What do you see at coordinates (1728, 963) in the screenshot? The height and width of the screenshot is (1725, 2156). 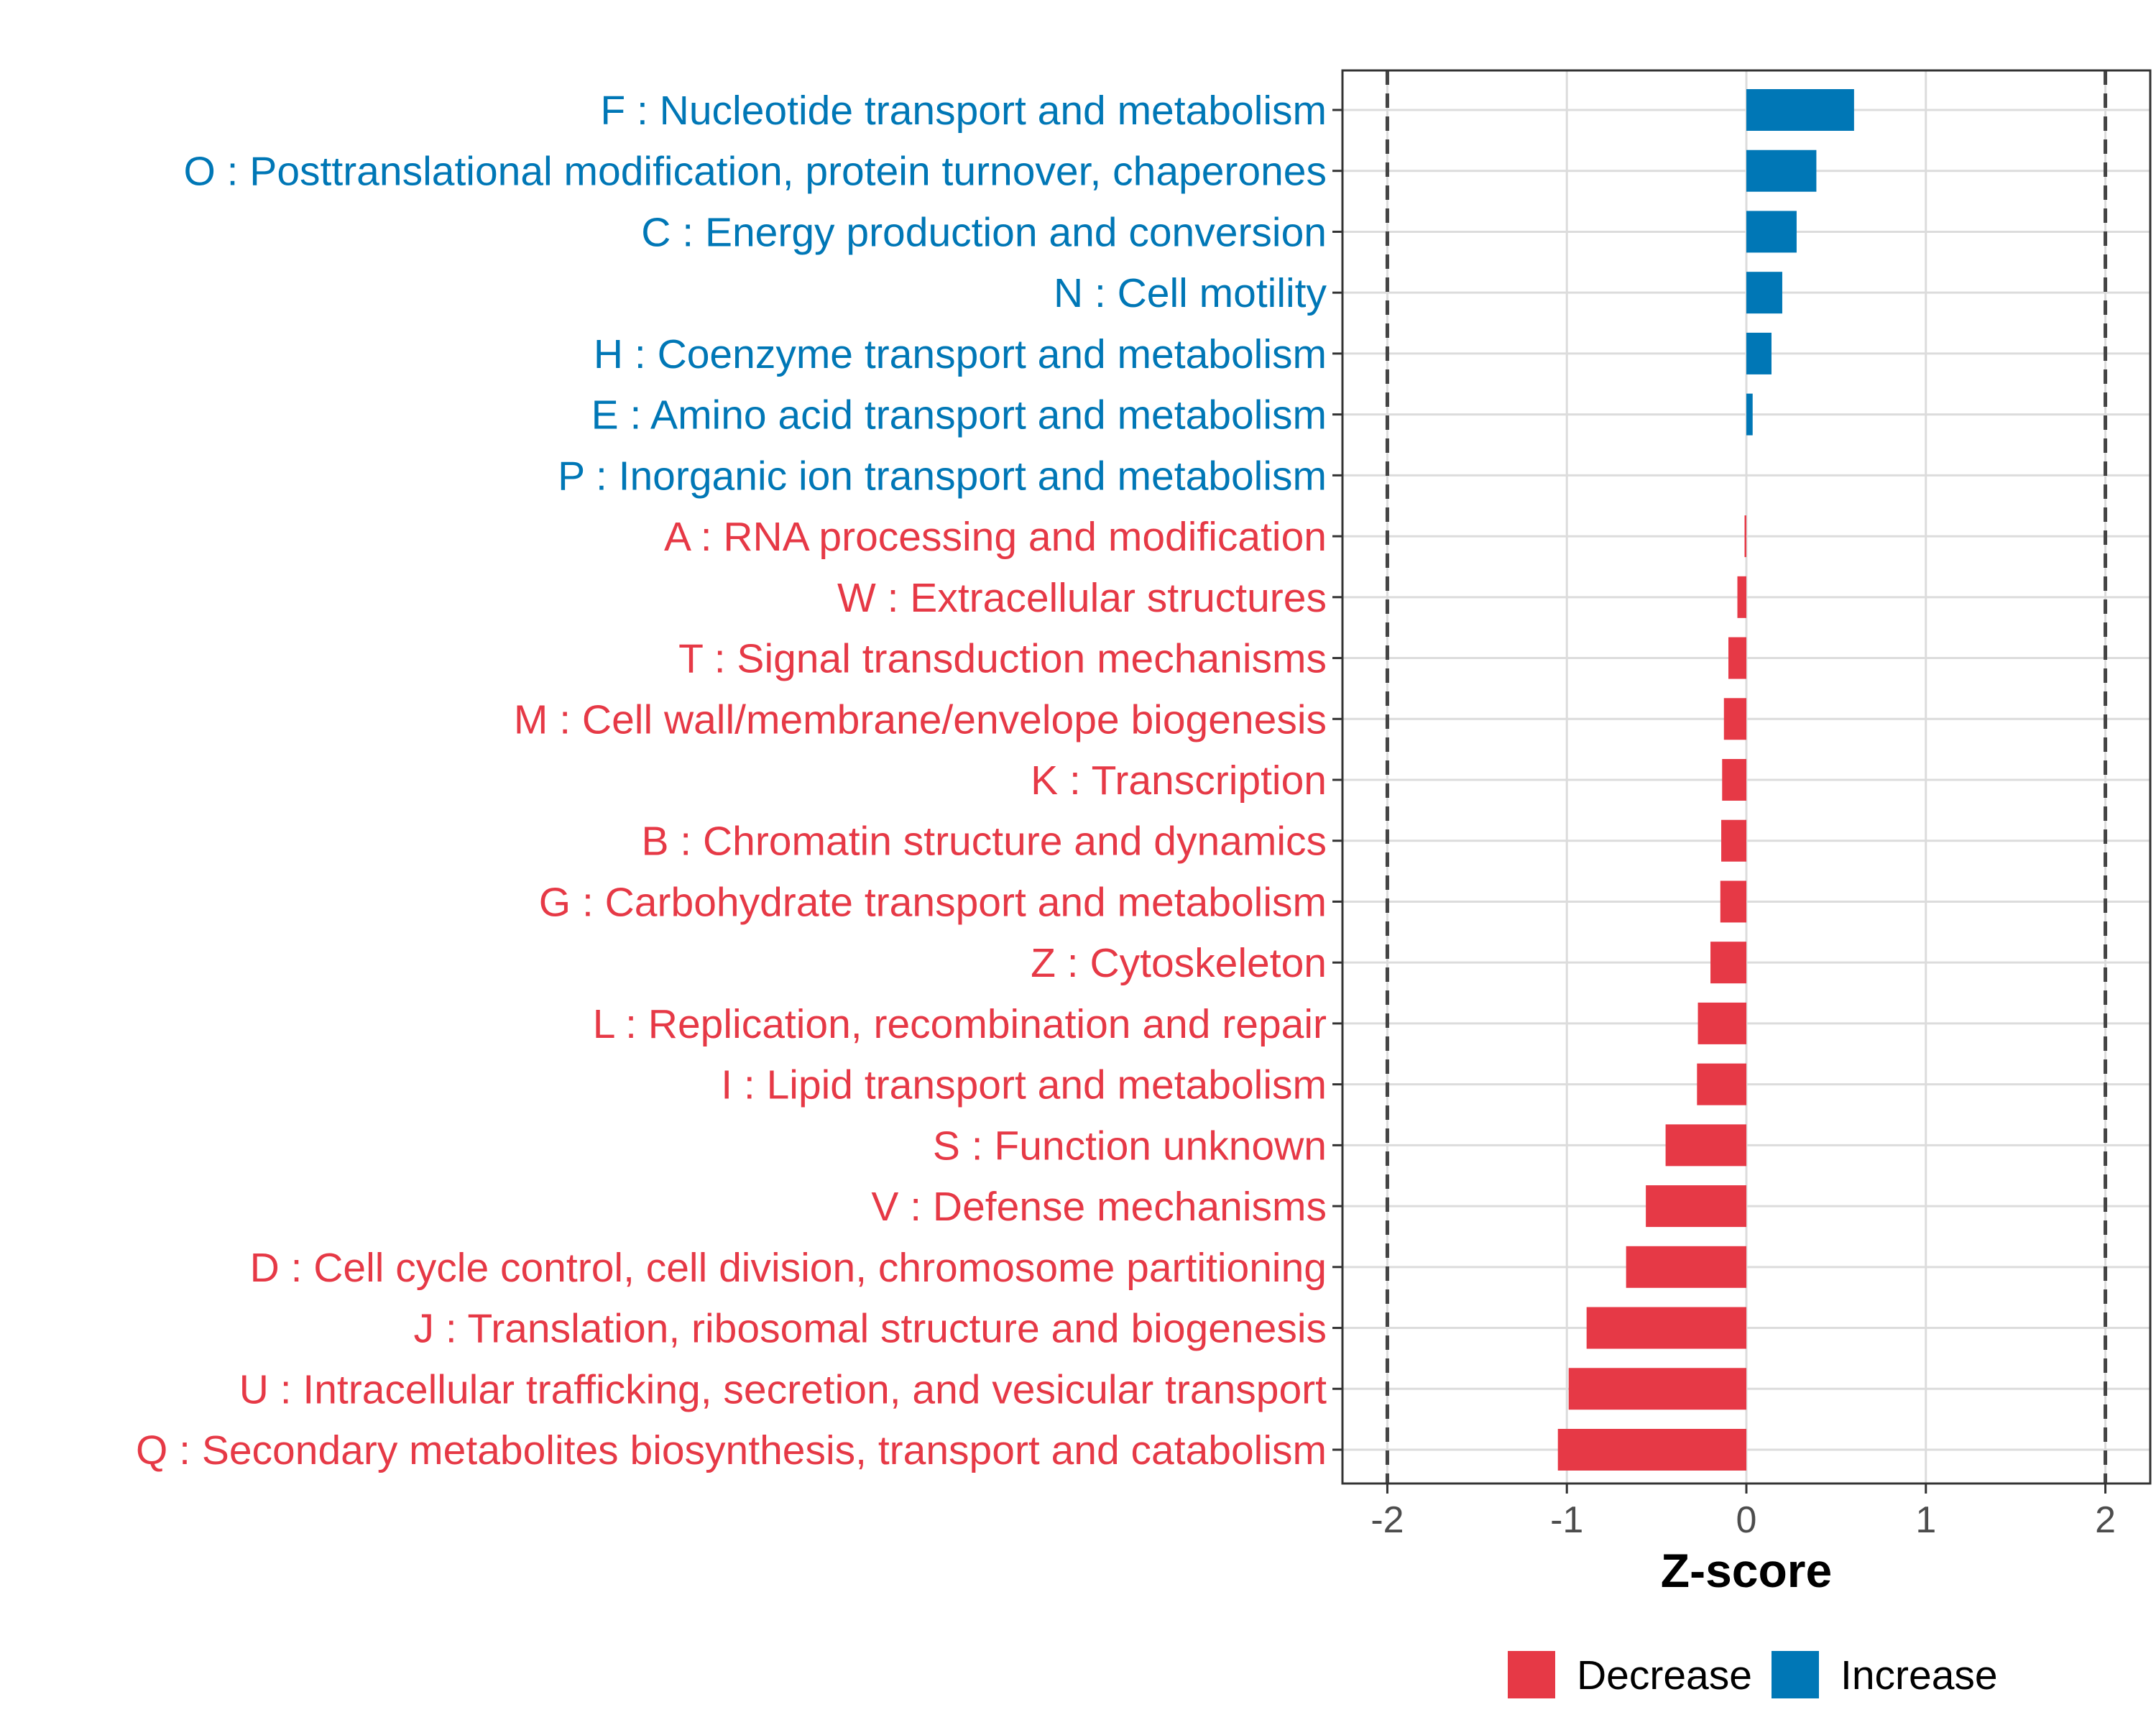 I see `bar-z` at bounding box center [1728, 963].